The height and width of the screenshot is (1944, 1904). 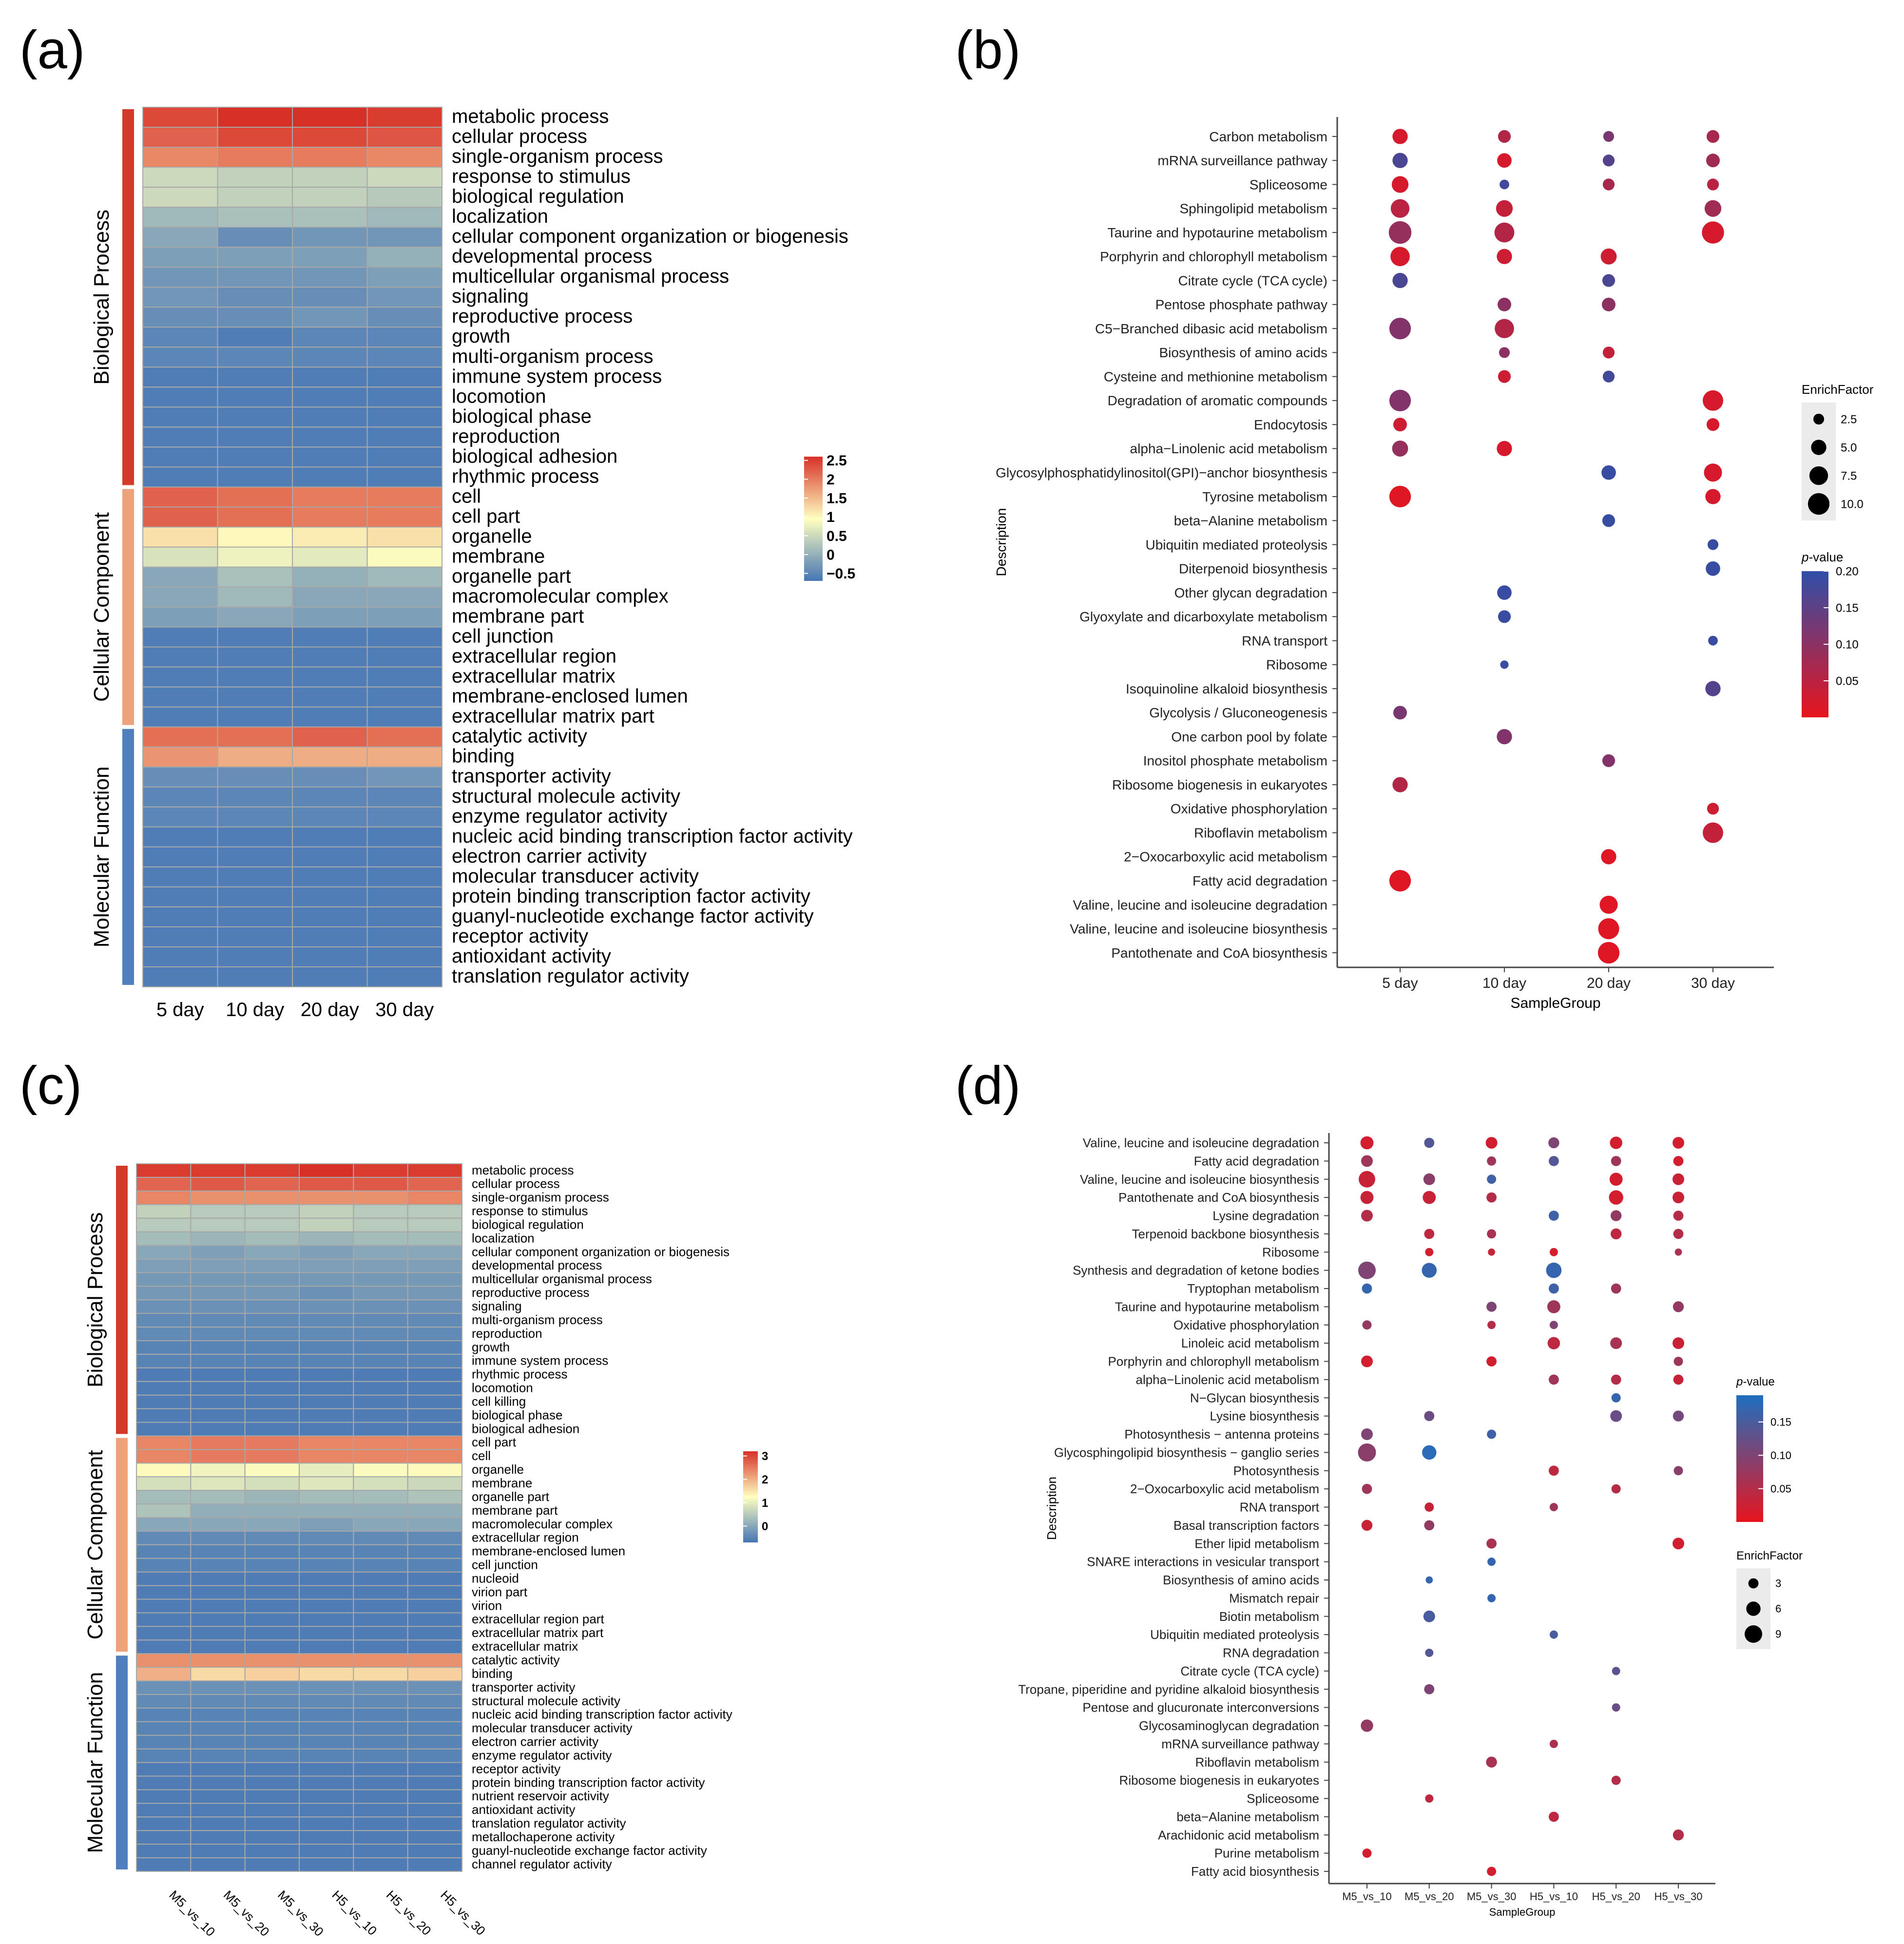 What do you see at coordinates (409, 1912) in the screenshot?
I see `column-label: H5_vs_20` at bounding box center [409, 1912].